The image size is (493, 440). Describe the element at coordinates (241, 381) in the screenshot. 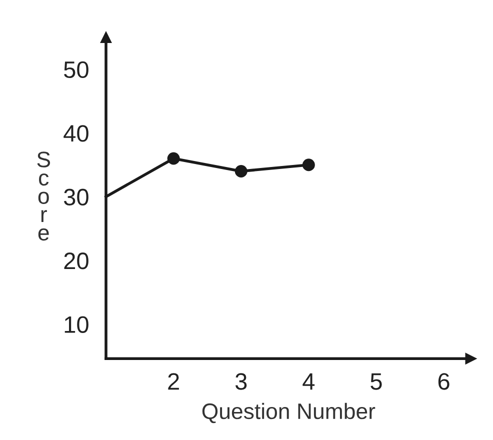

I see `x-tick-label: 3` at that location.